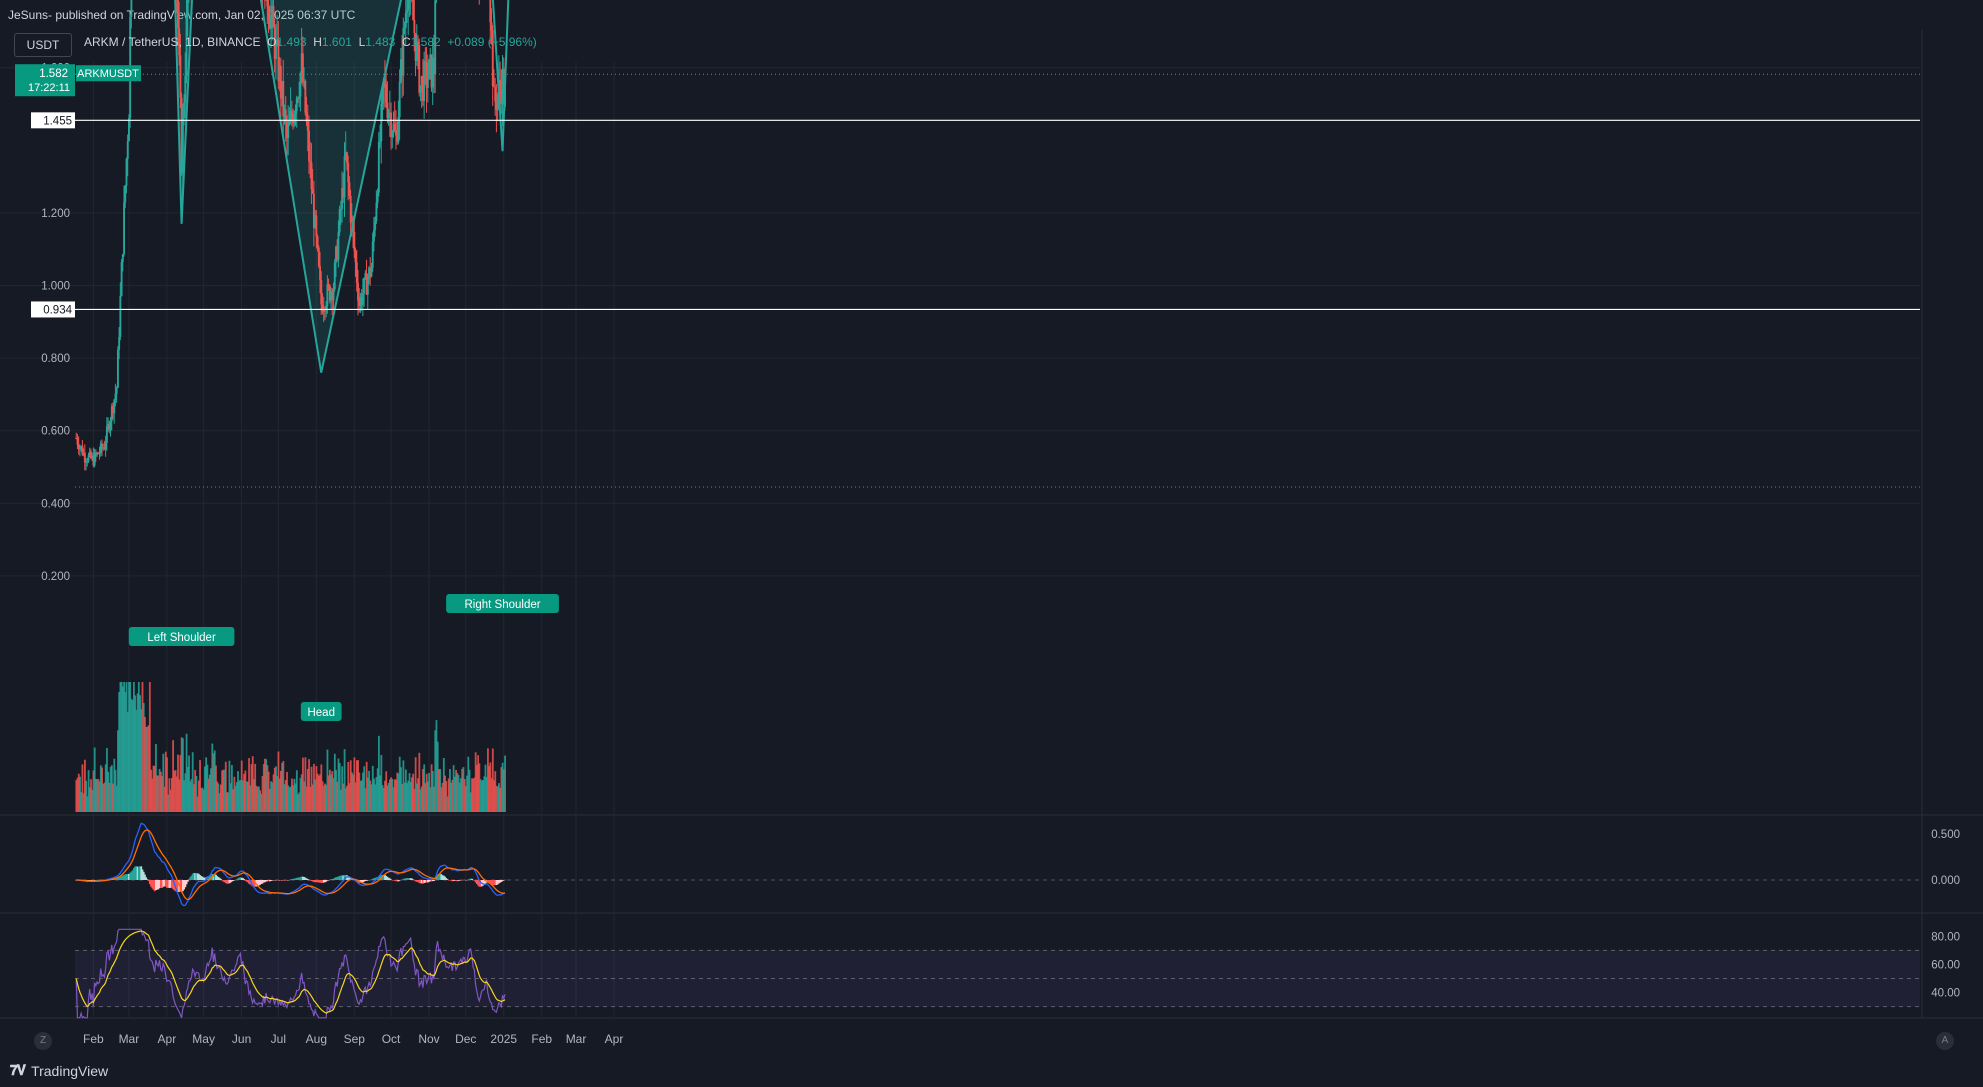 Image resolution: width=1983 pixels, height=1087 pixels. I want to click on zoom-reset-button: Z, so click(43, 1041).